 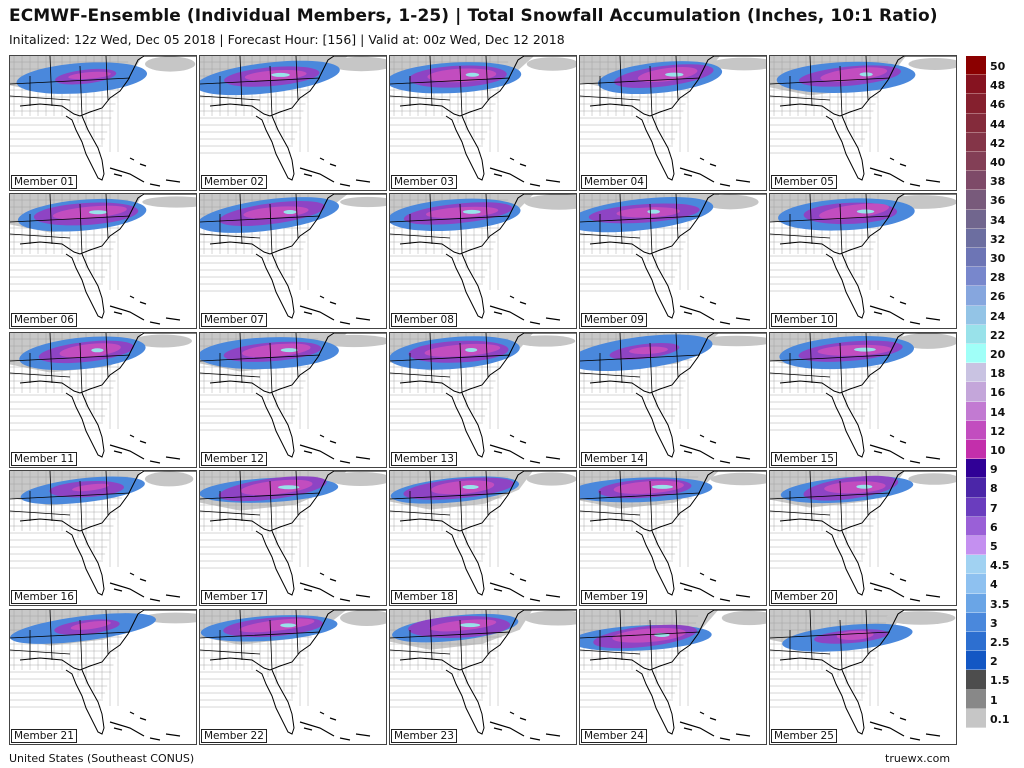 I want to click on member-label: Member 20, so click(x=804, y=597).